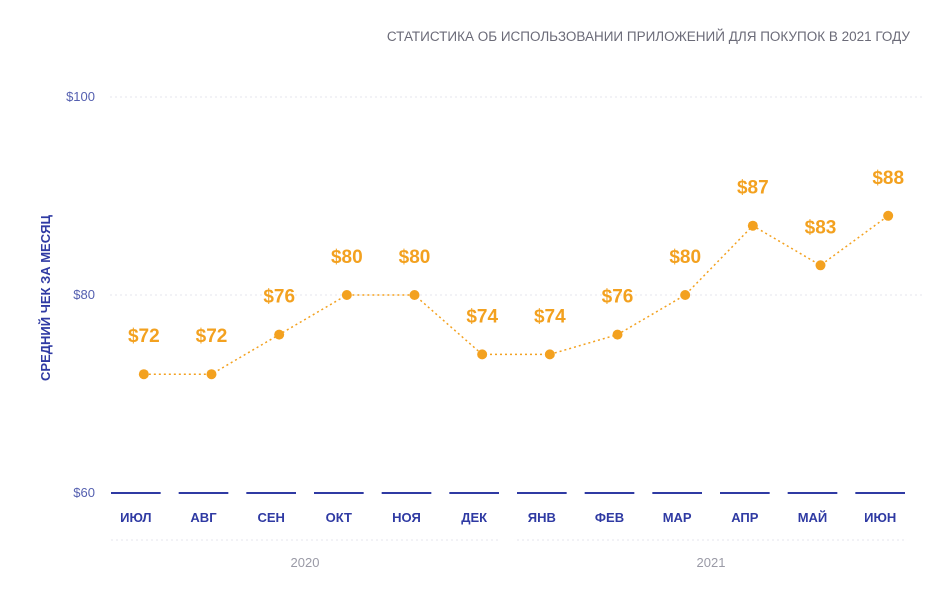 The height and width of the screenshot is (589, 952). What do you see at coordinates (542, 517) in the screenshot?
I see `x-tick-label: ЯНВ` at bounding box center [542, 517].